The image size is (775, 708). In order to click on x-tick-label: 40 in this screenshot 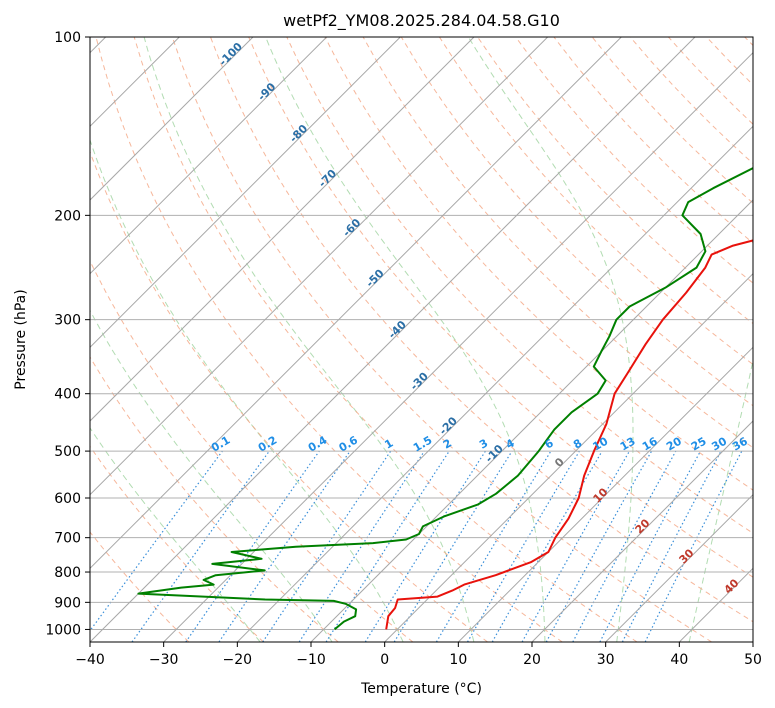, I will do `click(679, 660)`.